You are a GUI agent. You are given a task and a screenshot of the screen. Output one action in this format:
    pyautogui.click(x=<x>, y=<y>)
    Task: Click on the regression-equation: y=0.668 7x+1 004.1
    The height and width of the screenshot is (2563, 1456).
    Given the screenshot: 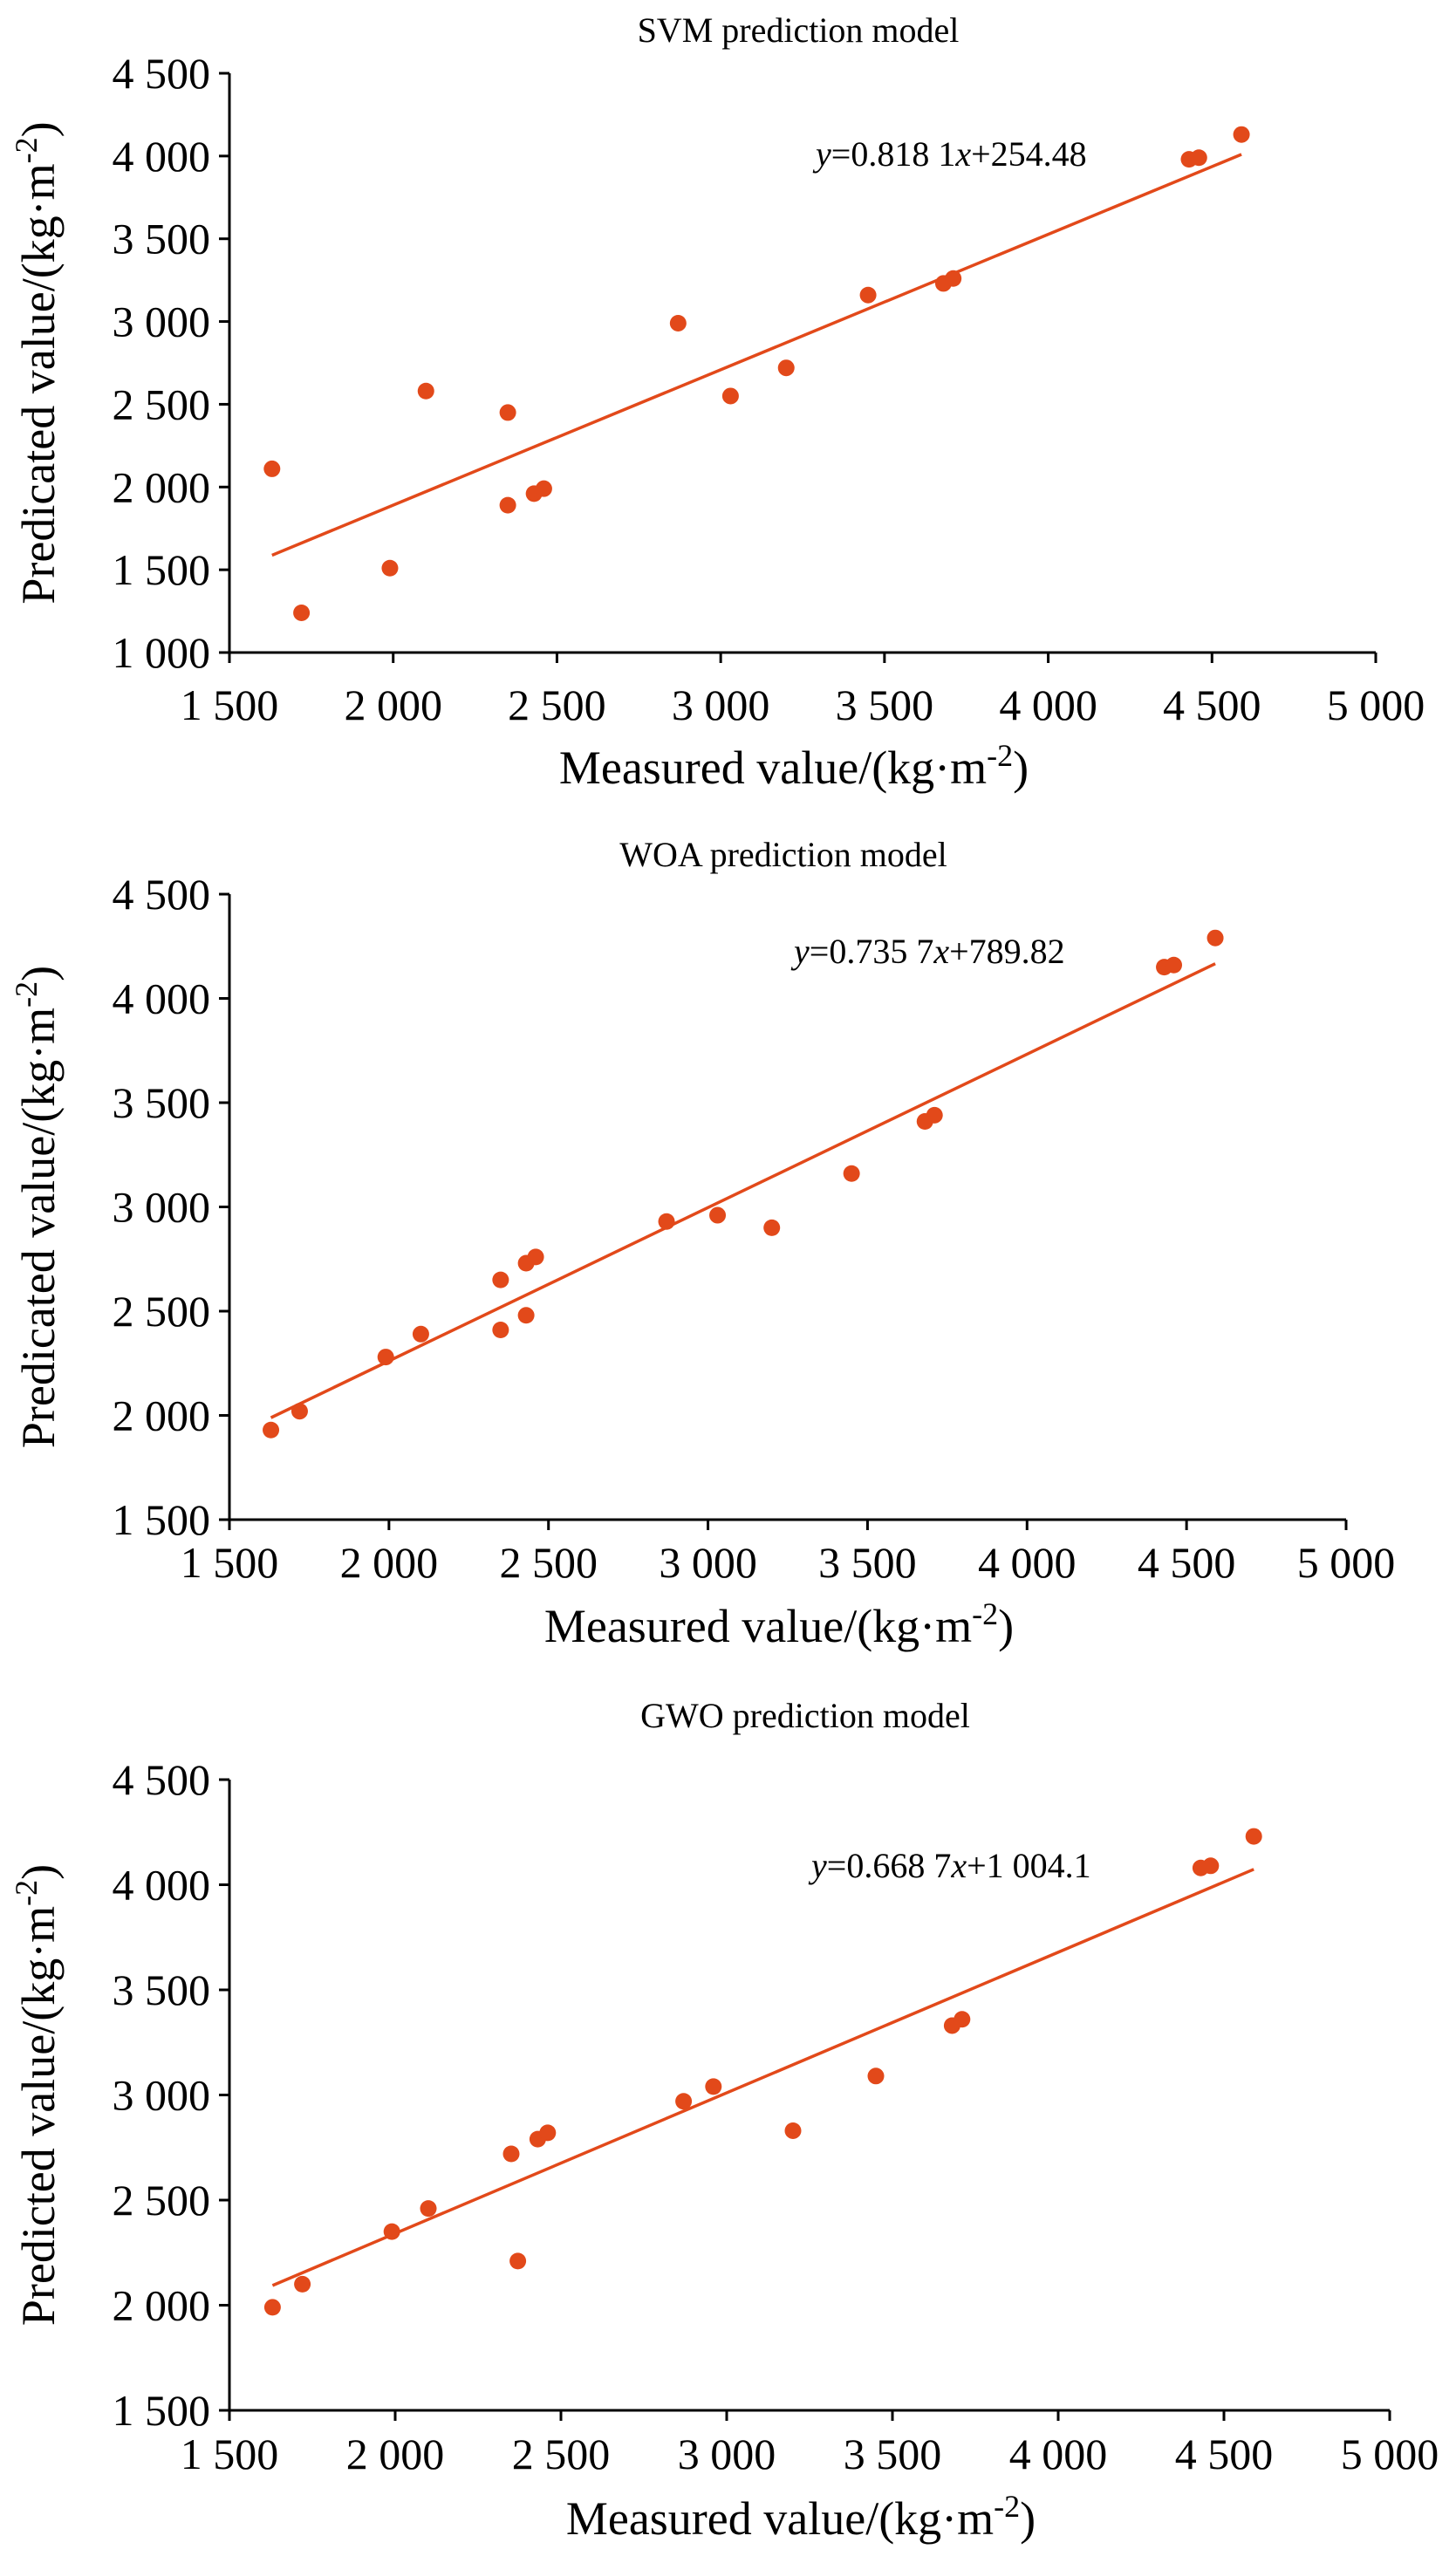 What is the action you would take?
    pyautogui.click(x=949, y=1865)
    